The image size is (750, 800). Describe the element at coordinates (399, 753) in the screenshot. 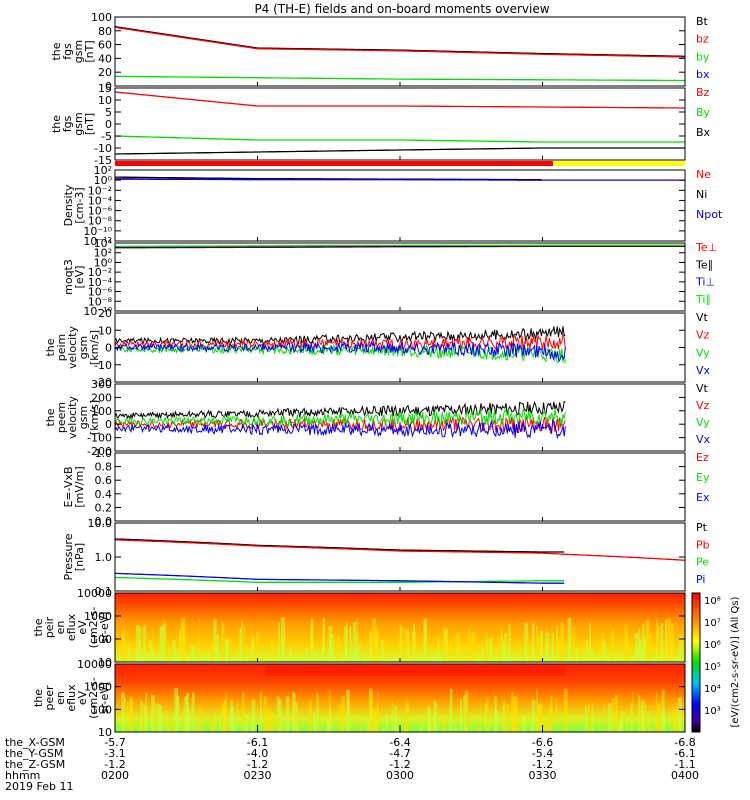

I see `xaxis-row-value: -4.7` at that location.